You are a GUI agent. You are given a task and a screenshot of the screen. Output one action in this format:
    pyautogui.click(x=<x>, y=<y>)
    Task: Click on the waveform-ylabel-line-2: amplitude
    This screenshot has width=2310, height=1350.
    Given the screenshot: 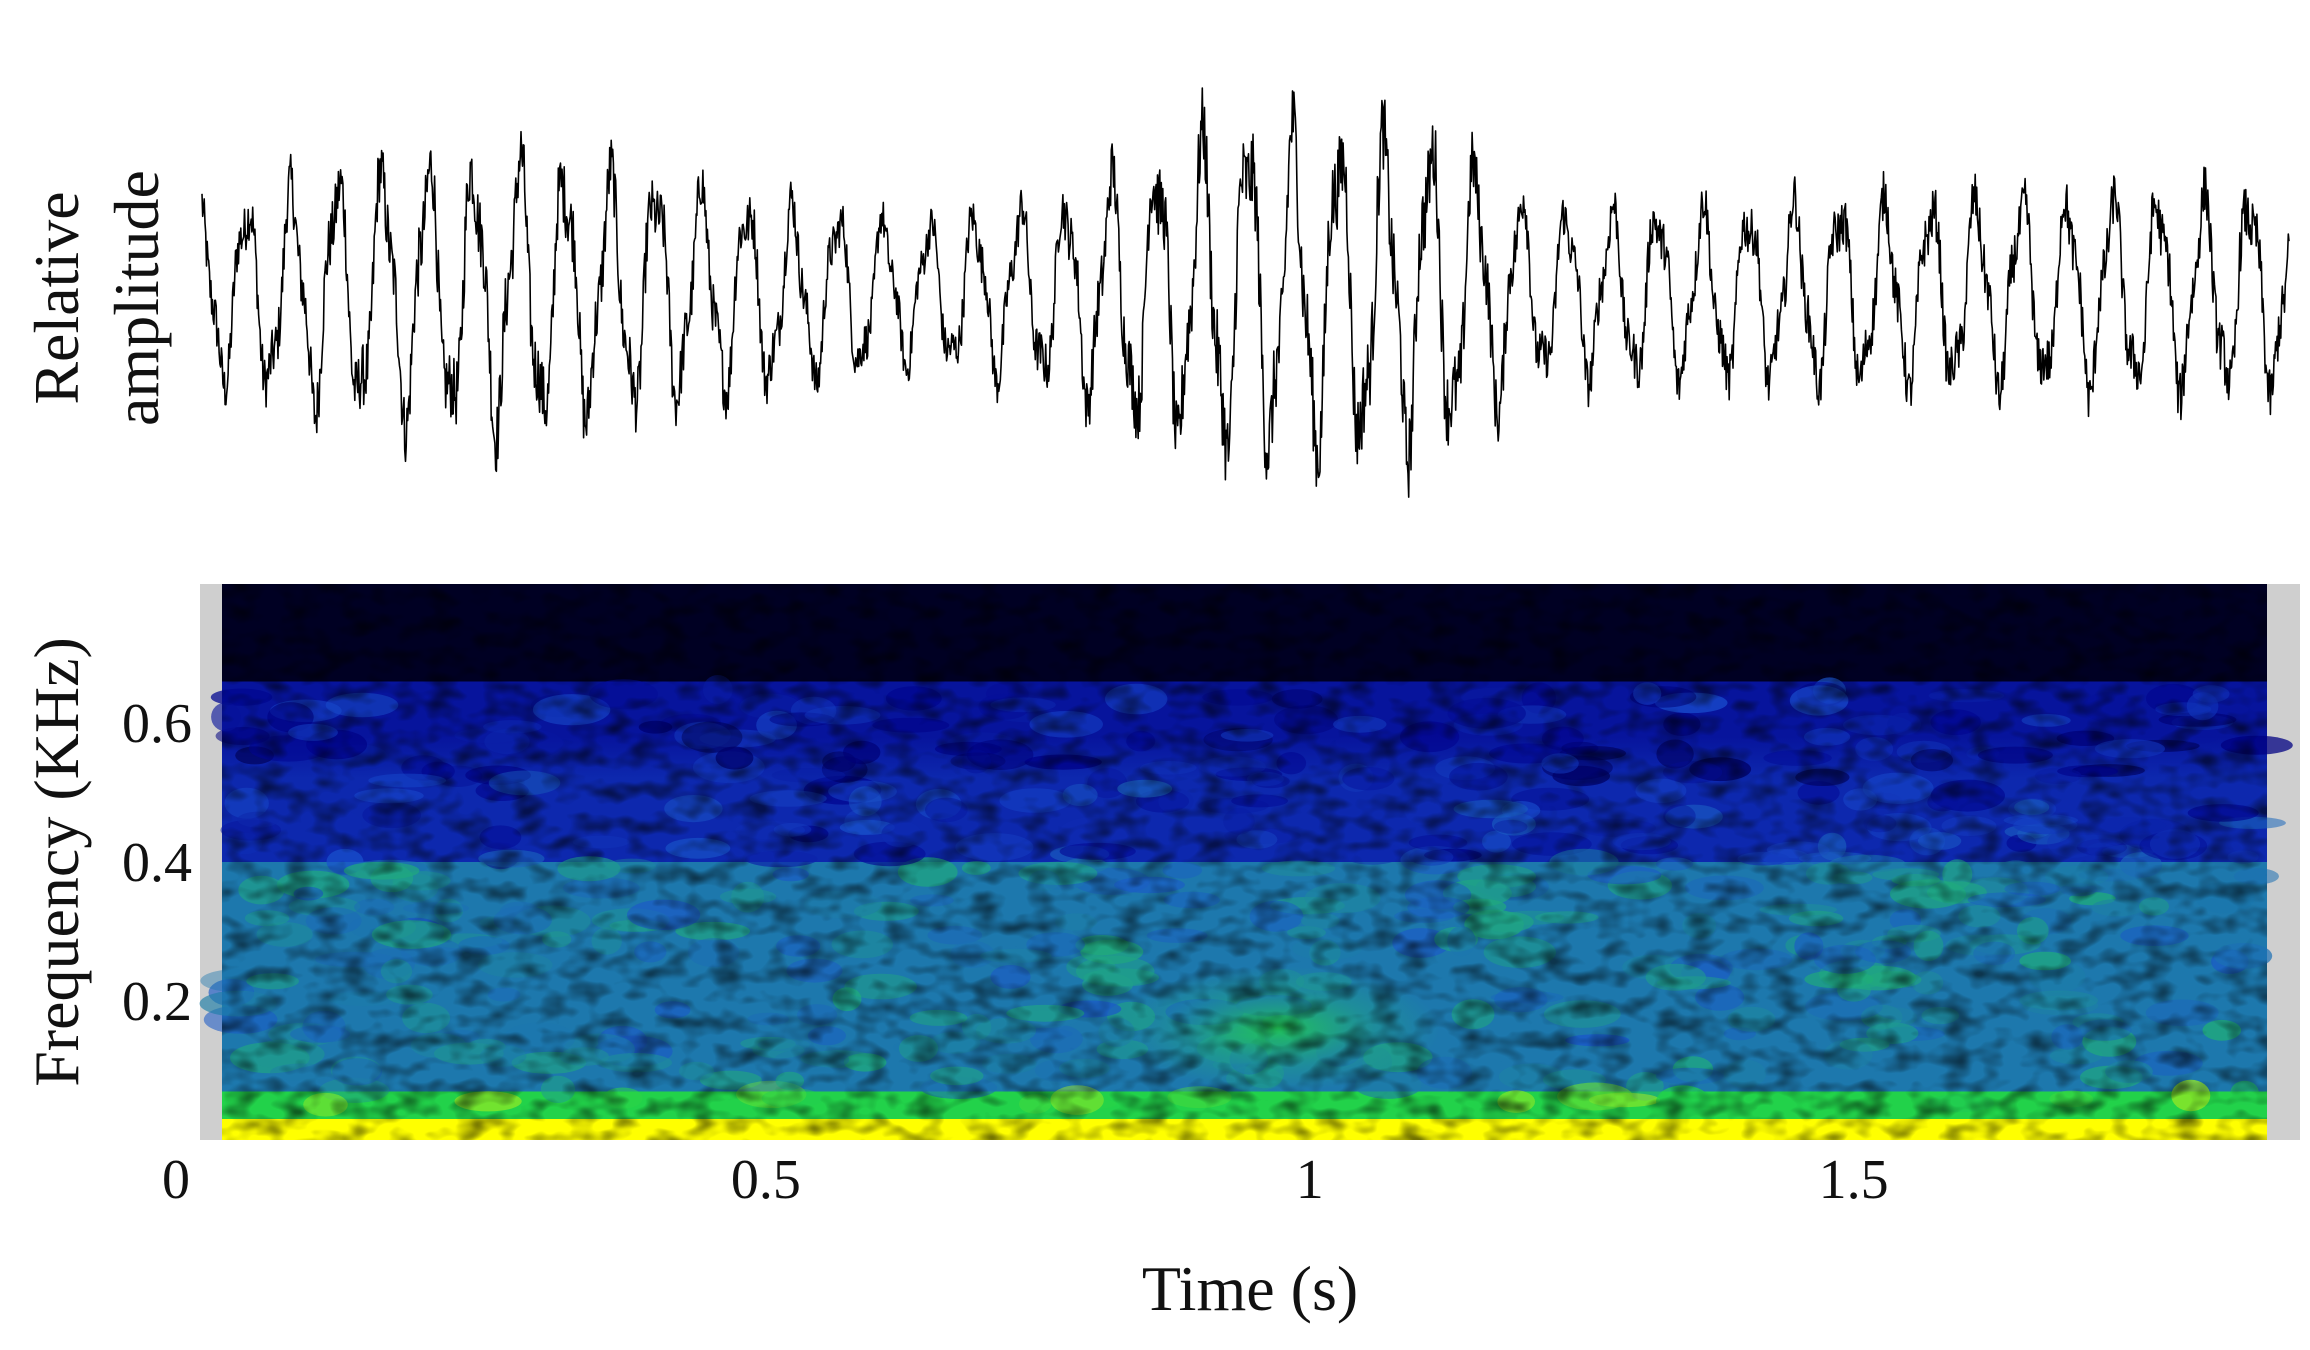 What is the action you would take?
    pyautogui.click(x=136, y=298)
    